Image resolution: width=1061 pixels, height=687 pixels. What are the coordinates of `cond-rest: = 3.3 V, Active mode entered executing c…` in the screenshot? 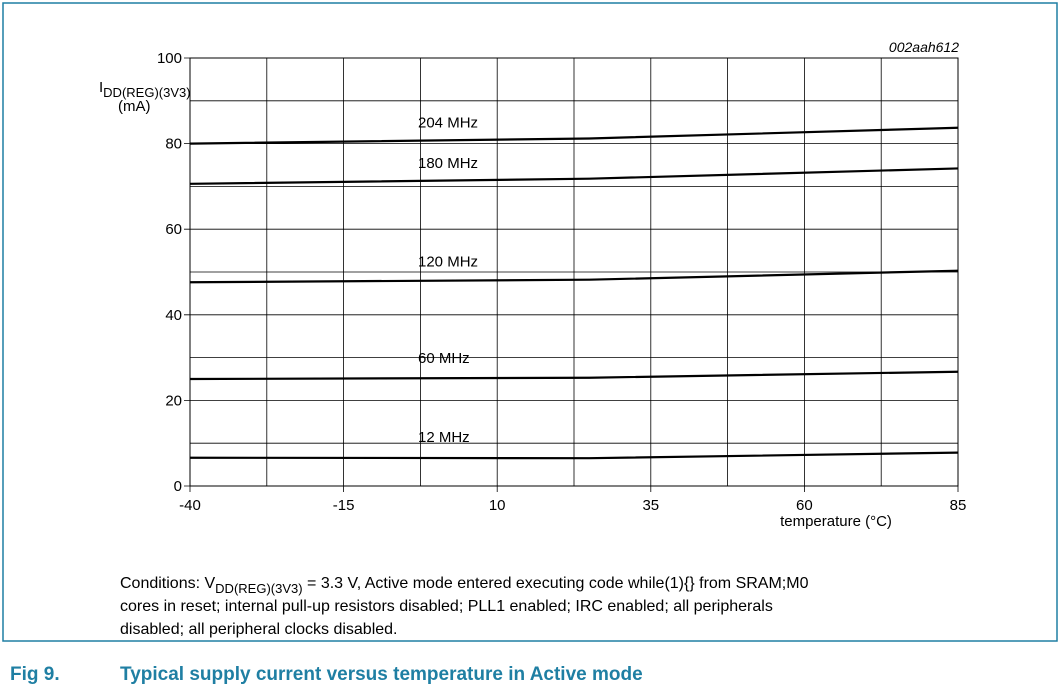 It's located at (556, 583).